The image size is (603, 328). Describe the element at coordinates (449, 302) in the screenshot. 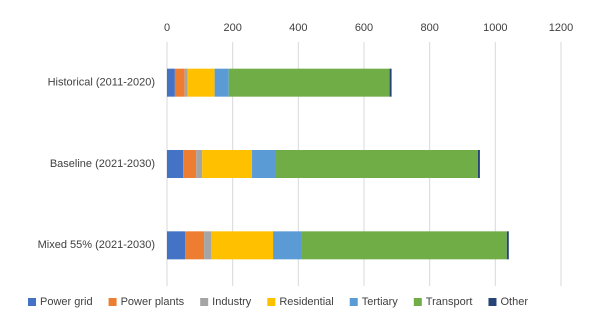

I see `legend-label: Transport` at that location.